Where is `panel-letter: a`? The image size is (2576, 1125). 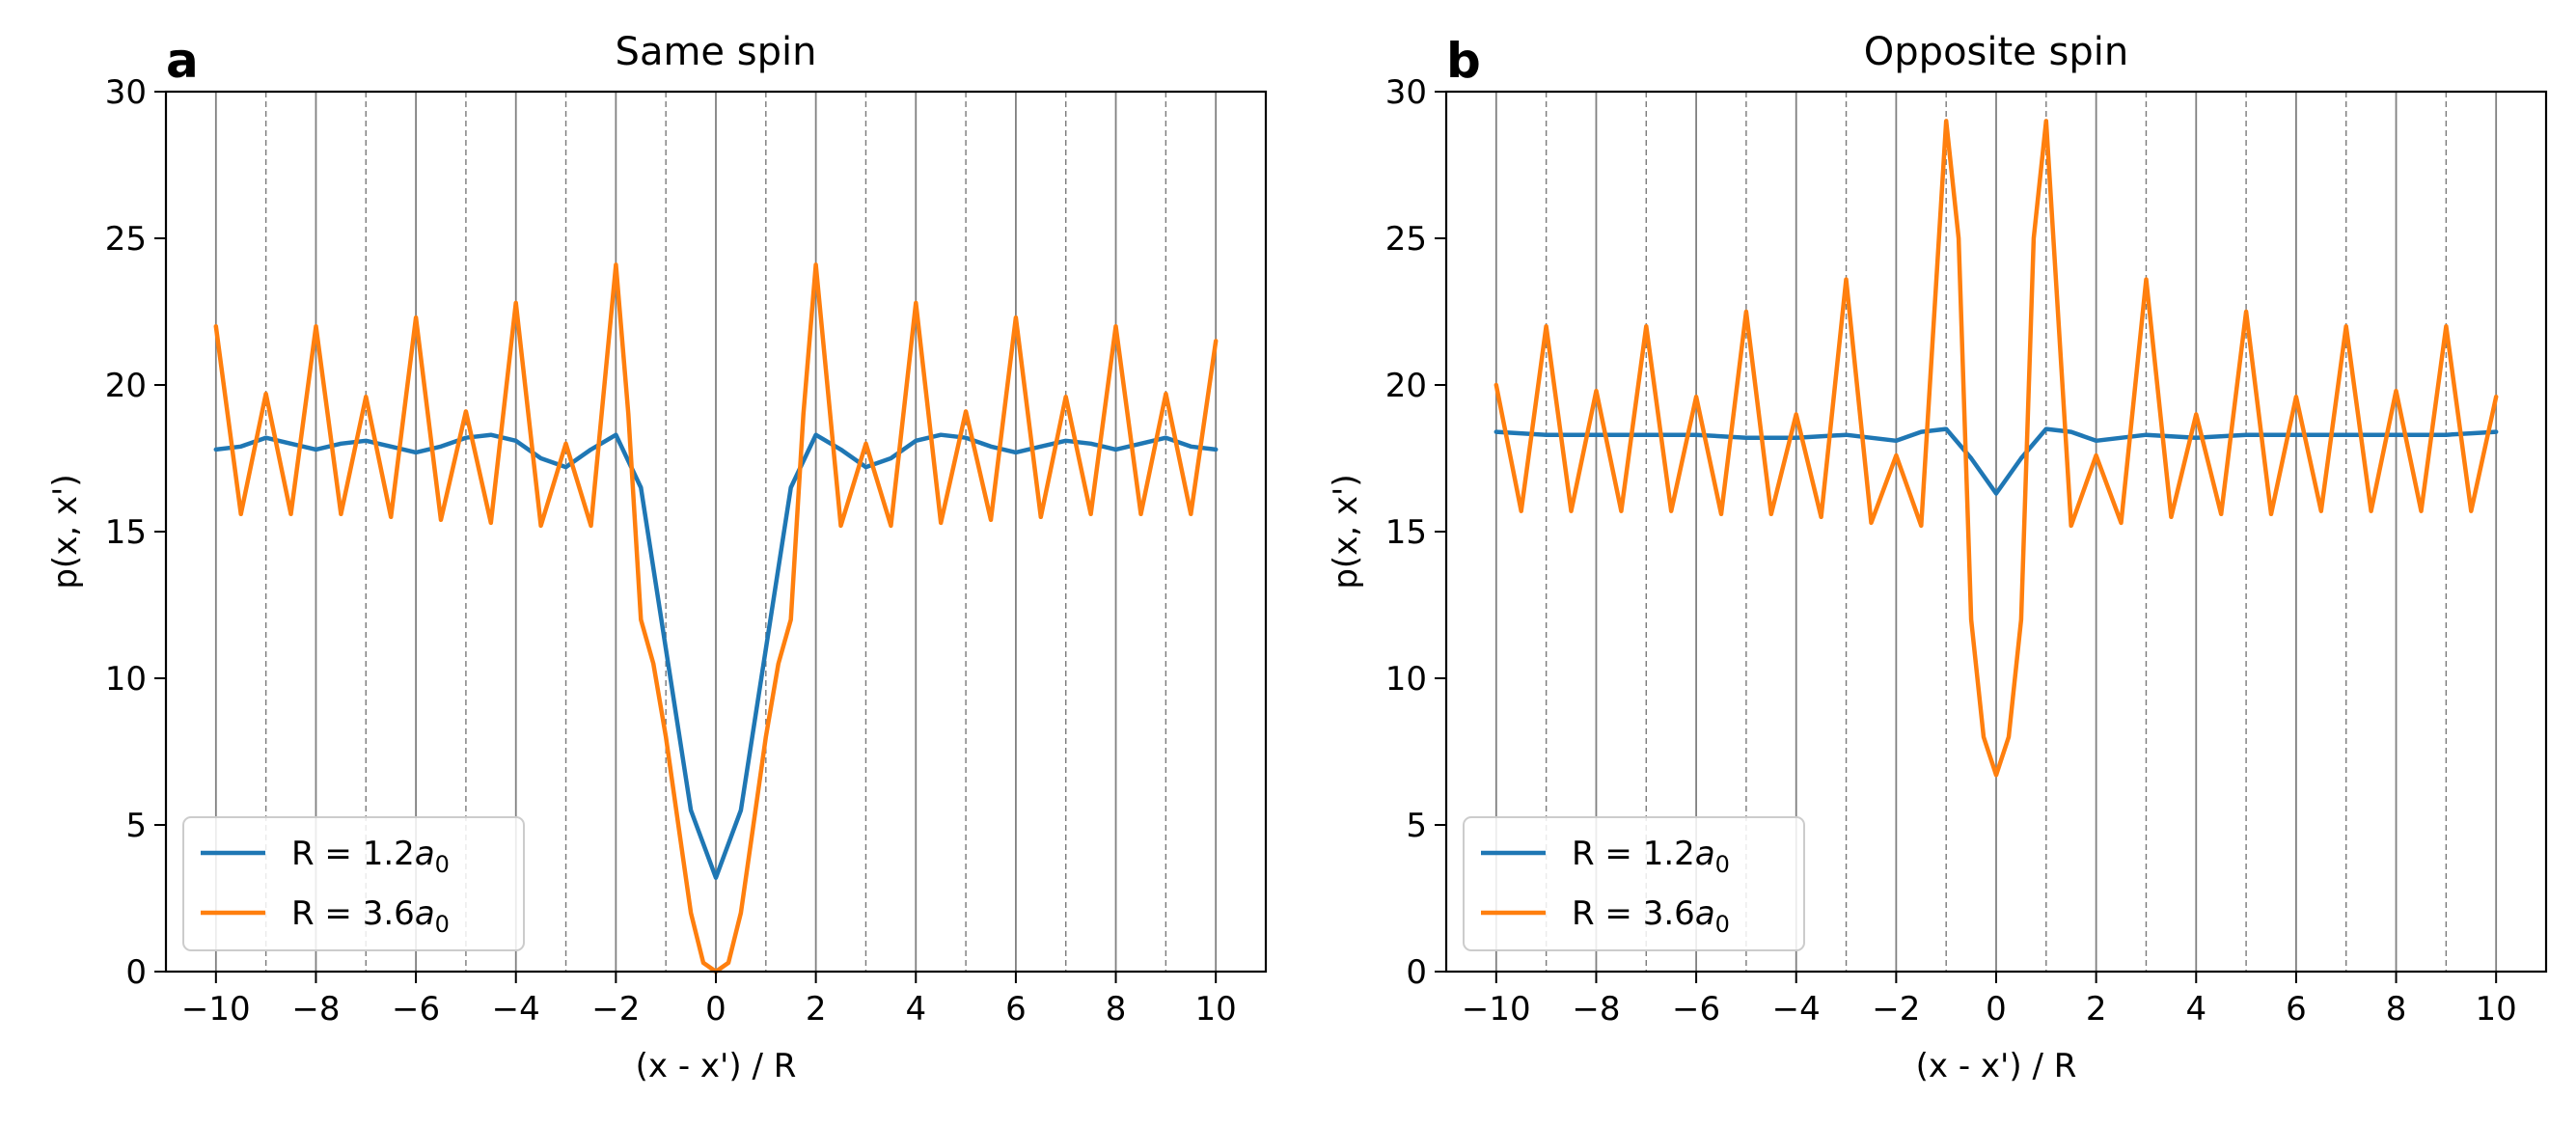
panel-letter: a is located at coordinates (182, 61).